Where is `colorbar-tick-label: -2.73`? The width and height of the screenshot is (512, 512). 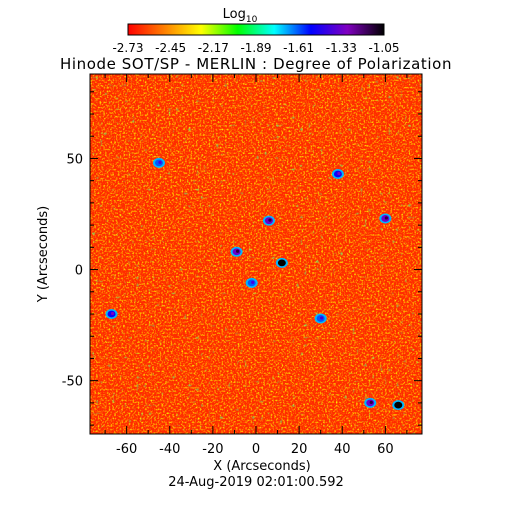
colorbar-tick-label: -2.73 is located at coordinates (127, 48).